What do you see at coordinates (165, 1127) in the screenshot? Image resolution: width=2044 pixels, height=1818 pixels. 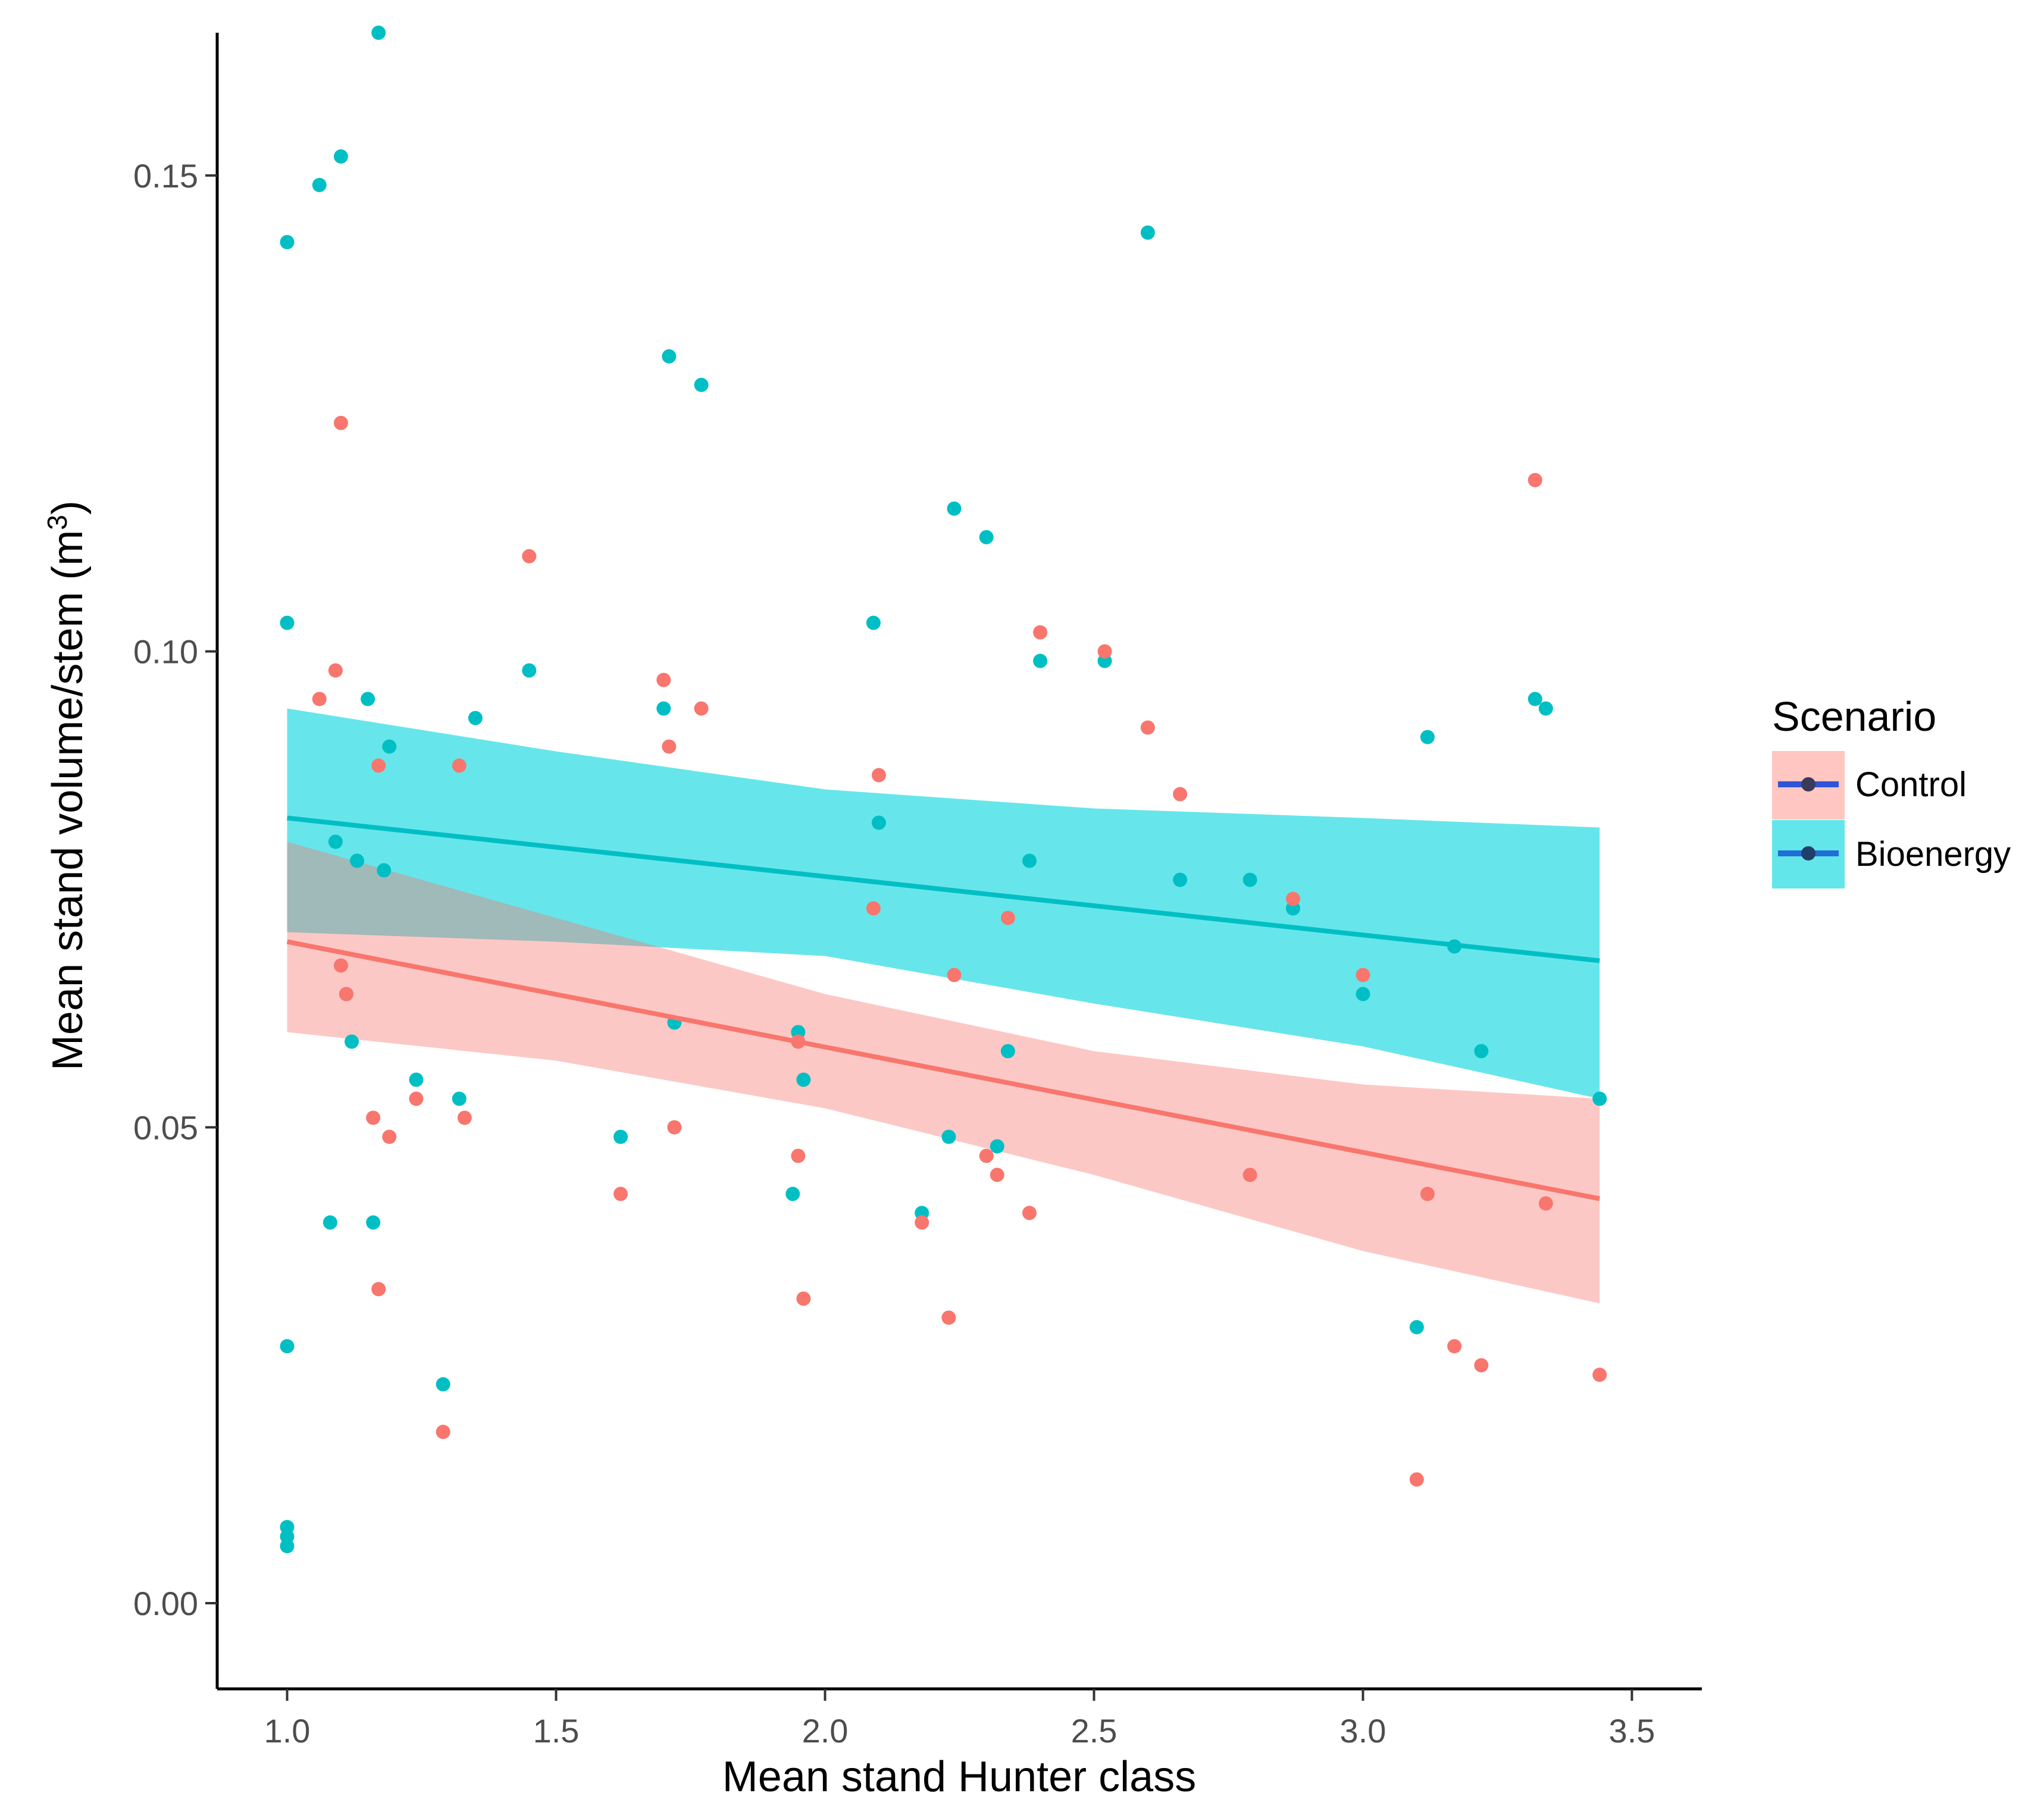 I see `y-tick-label: 0.05` at bounding box center [165, 1127].